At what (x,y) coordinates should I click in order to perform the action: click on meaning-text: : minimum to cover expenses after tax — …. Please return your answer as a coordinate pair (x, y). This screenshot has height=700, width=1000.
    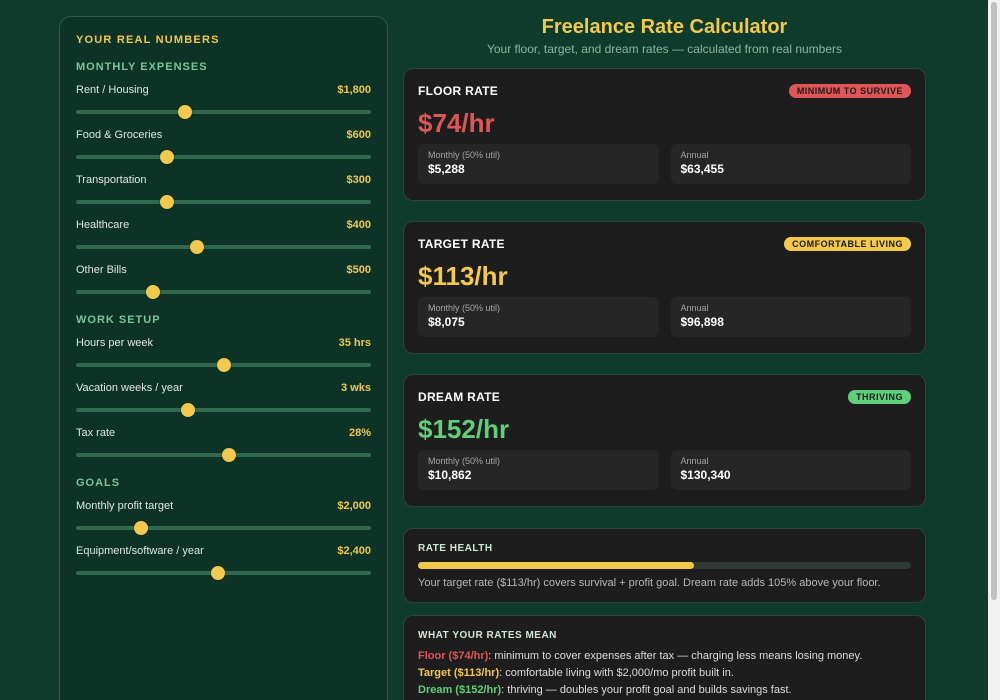
    Looking at the image, I should click on (675, 656).